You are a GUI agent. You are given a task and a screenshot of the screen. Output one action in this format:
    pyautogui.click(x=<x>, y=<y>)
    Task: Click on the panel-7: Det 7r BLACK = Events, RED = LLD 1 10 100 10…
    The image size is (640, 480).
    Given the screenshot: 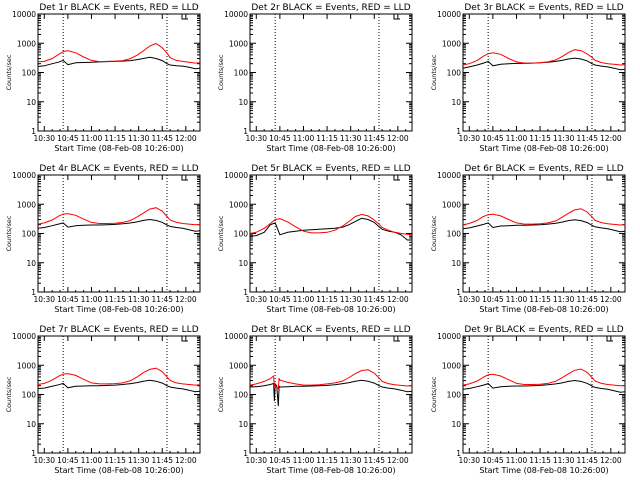 What is the action you would take?
    pyautogui.click(x=103, y=400)
    